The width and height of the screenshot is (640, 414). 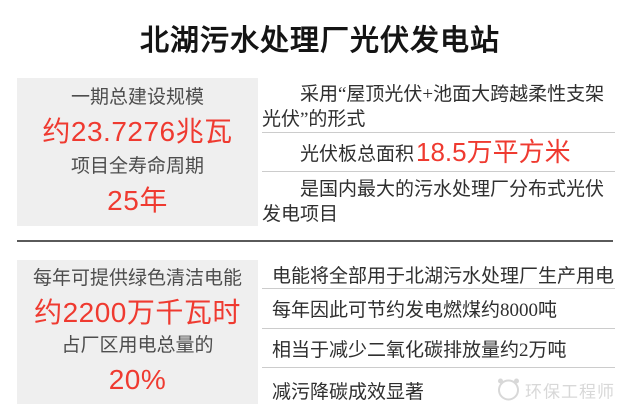 What do you see at coordinates (137, 97) in the screenshot?
I see `stat-label-build-scale: 一期总建设规模` at bounding box center [137, 97].